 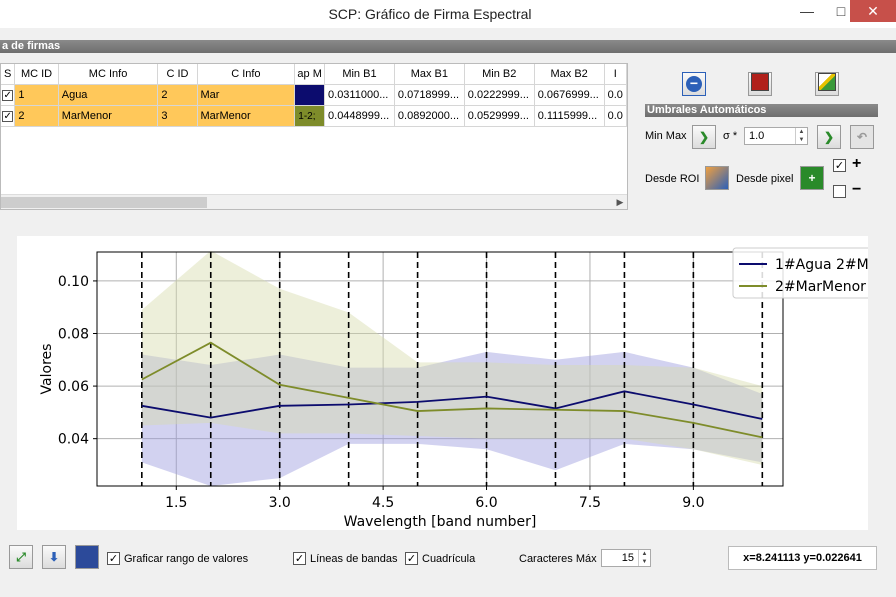 I want to click on max-chars-spinbox: 15 ▲ ▼, so click(x=626, y=558).